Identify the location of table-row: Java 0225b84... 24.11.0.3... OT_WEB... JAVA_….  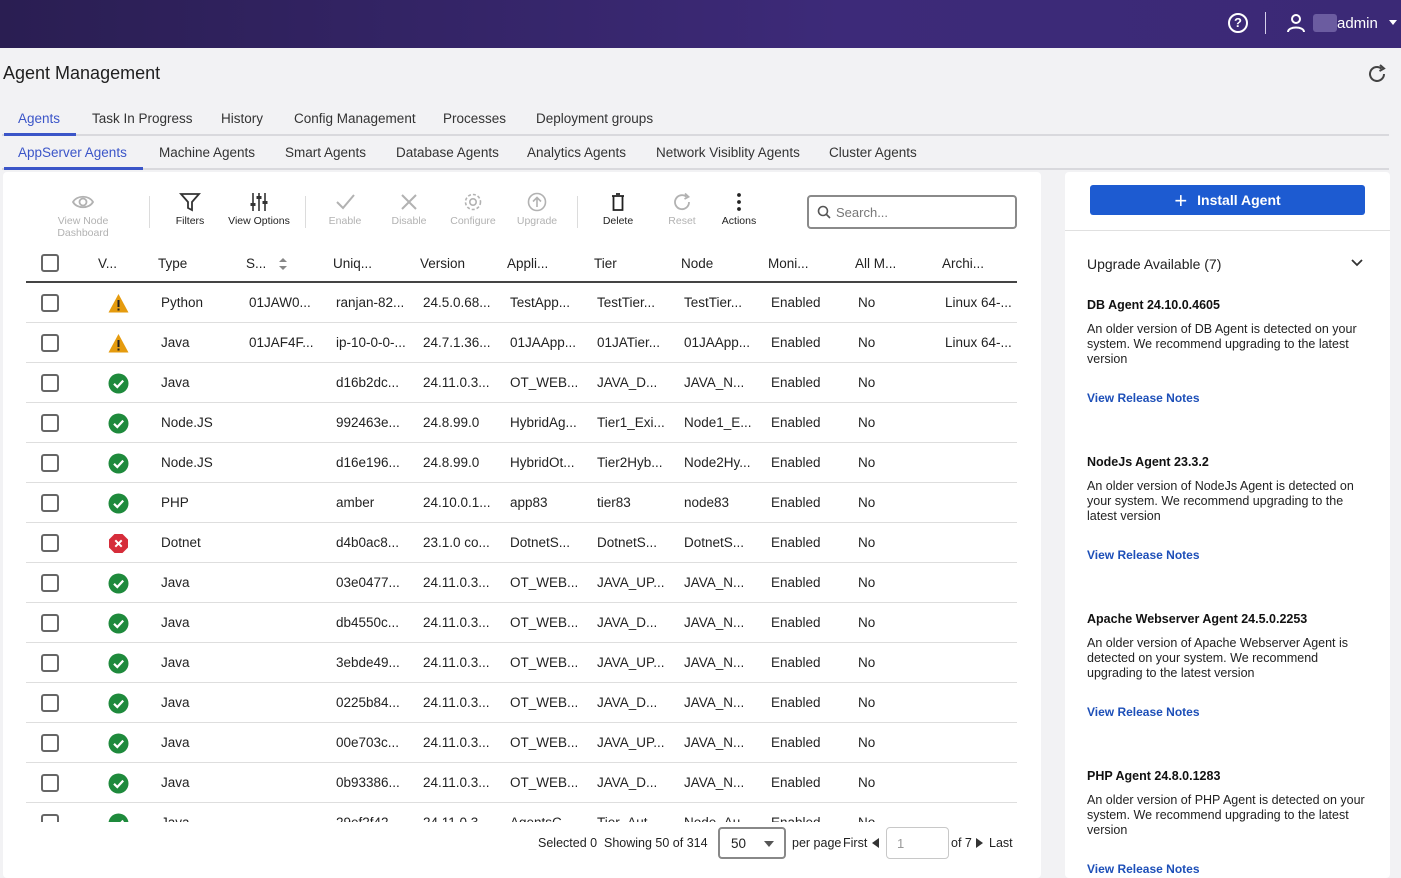
(521, 703).